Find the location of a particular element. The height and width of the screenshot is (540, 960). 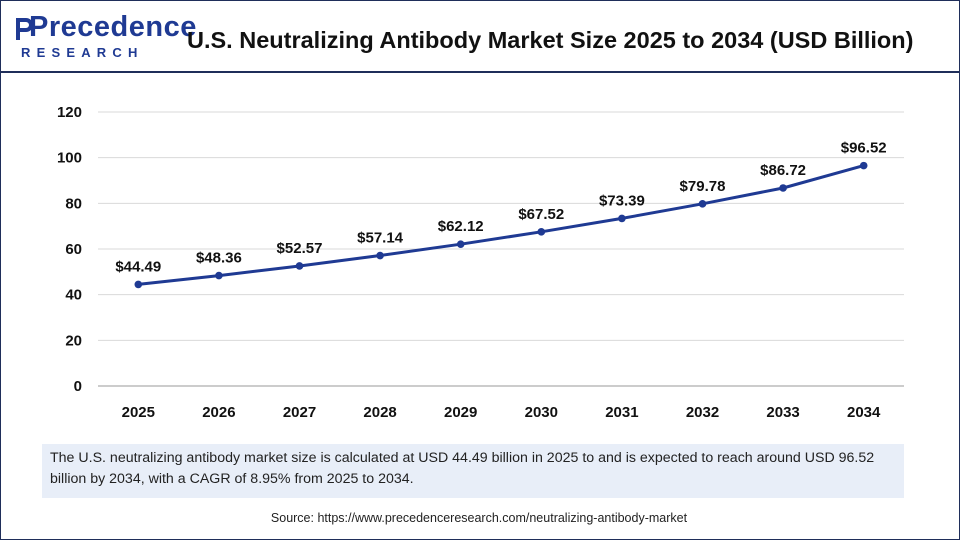

y-axis: 0 20 40 60 80 100 120 is located at coordinates (69, 249).